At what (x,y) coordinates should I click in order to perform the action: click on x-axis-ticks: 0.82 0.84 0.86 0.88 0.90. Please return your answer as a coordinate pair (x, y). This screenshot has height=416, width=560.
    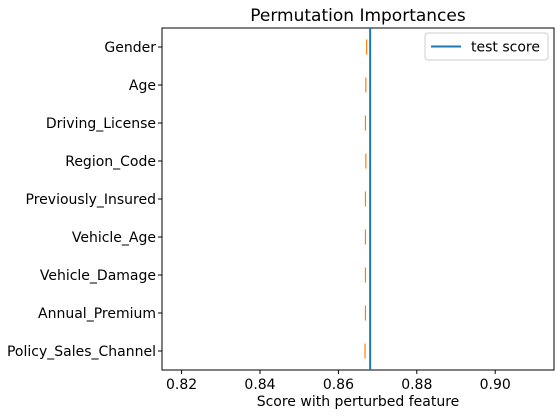
    Looking at the image, I should click on (338, 381).